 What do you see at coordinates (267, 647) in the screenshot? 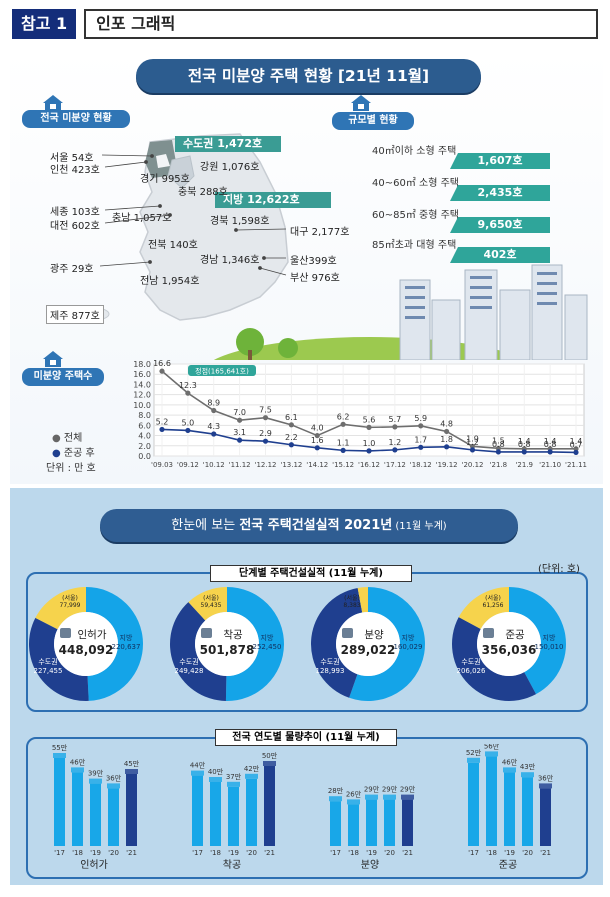
I see `local-value: 252,450` at bounding box center [267, 647].